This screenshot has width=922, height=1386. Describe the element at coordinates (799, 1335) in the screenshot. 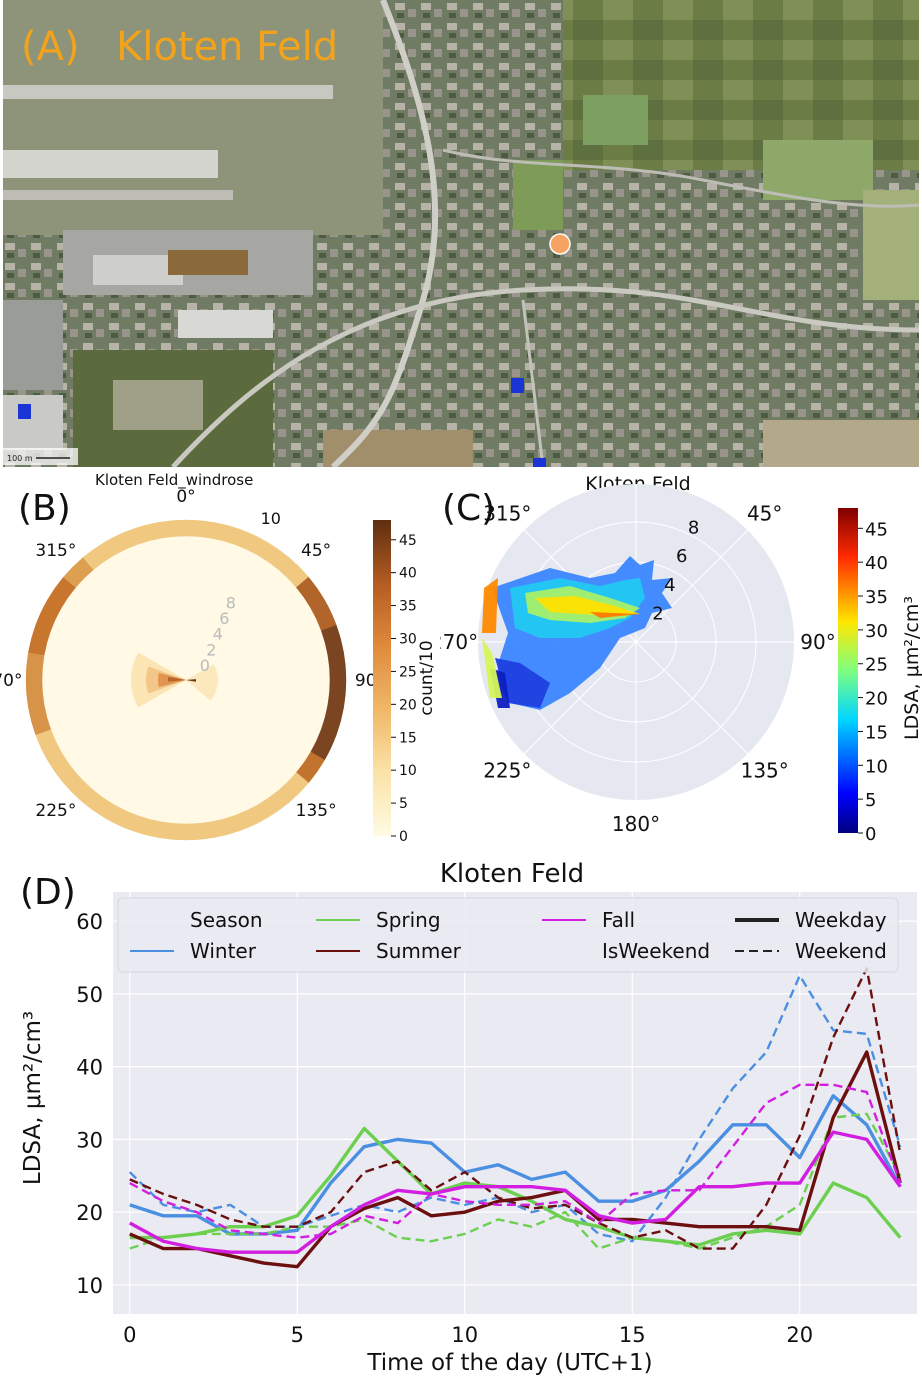

I see `x-tick-label: 20` at that location.